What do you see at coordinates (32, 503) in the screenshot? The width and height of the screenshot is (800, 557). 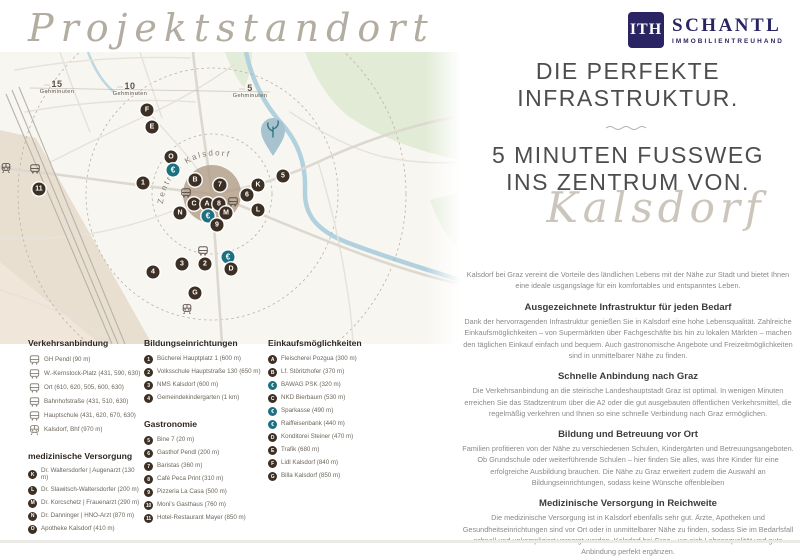 I see `marker-badge: M` at bounding box center [32, 503].